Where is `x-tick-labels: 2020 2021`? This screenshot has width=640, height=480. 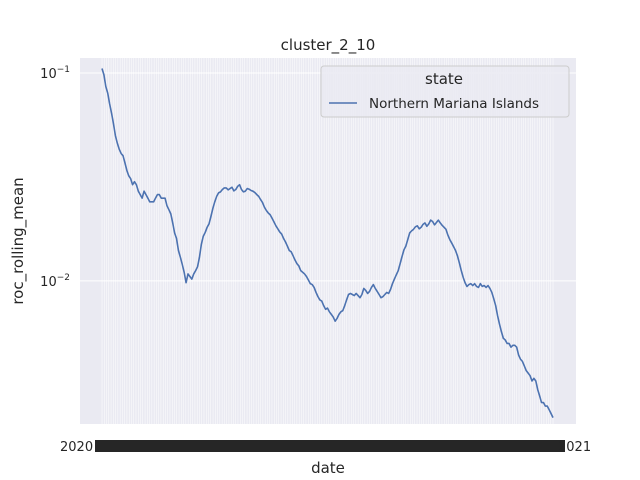 x-tick-labels: 2020 2021 is located at coordinates (325, 447).